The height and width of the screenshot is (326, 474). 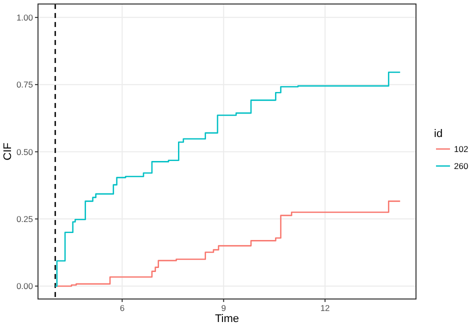 I want to click on x-tick-label: 6, so click(x=122, y=308).